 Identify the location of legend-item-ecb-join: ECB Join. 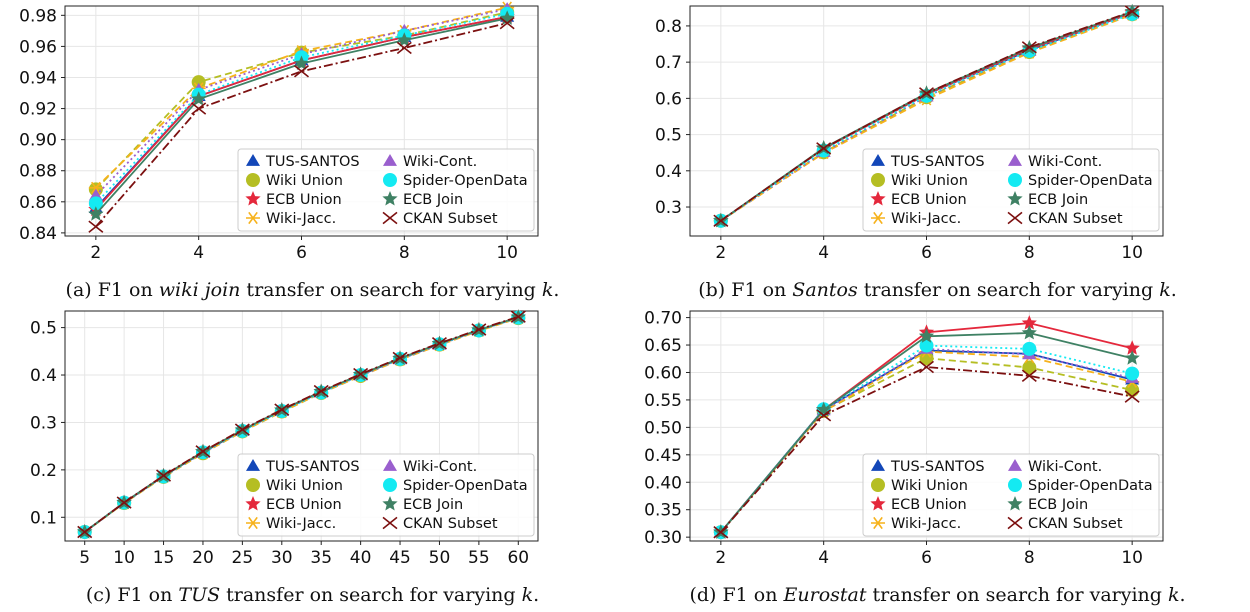
(1047, 504).